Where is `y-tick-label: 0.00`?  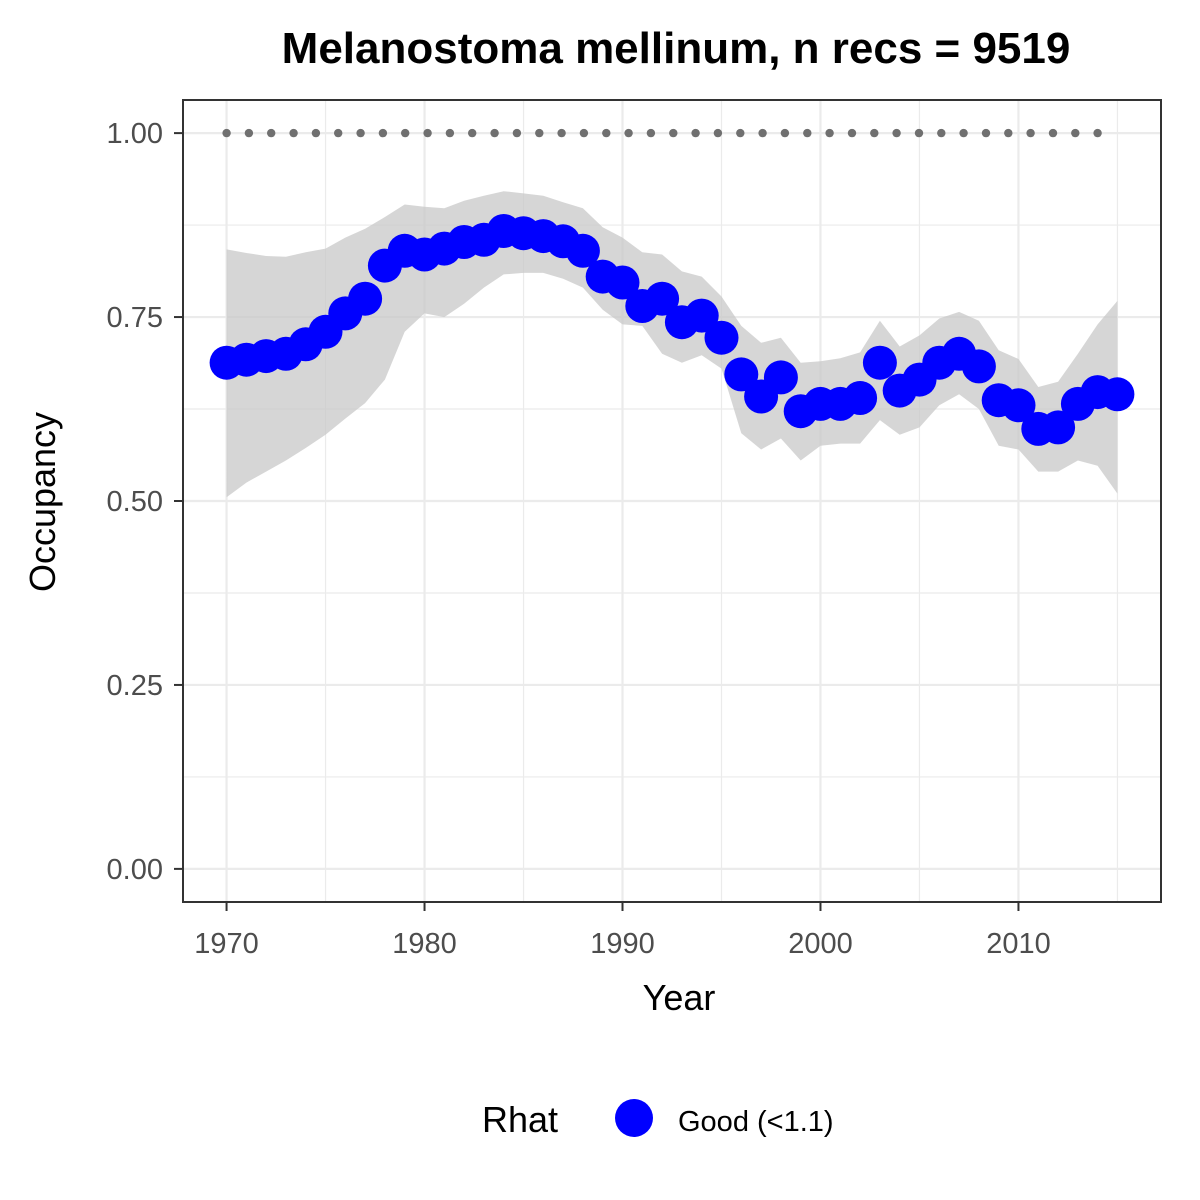 y-tick-label: 0.00 is located at coordinates (135, 870).